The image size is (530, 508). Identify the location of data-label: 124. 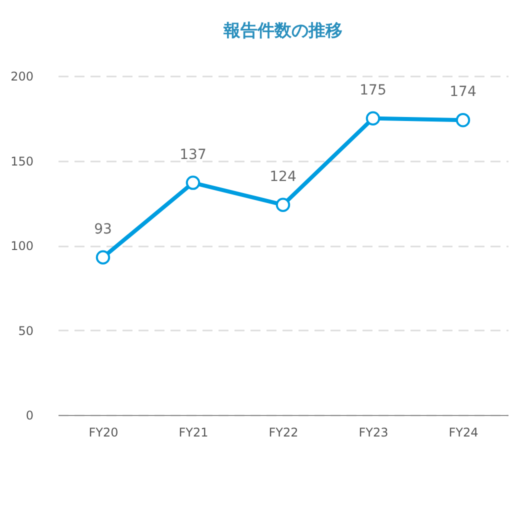
(283, 176).